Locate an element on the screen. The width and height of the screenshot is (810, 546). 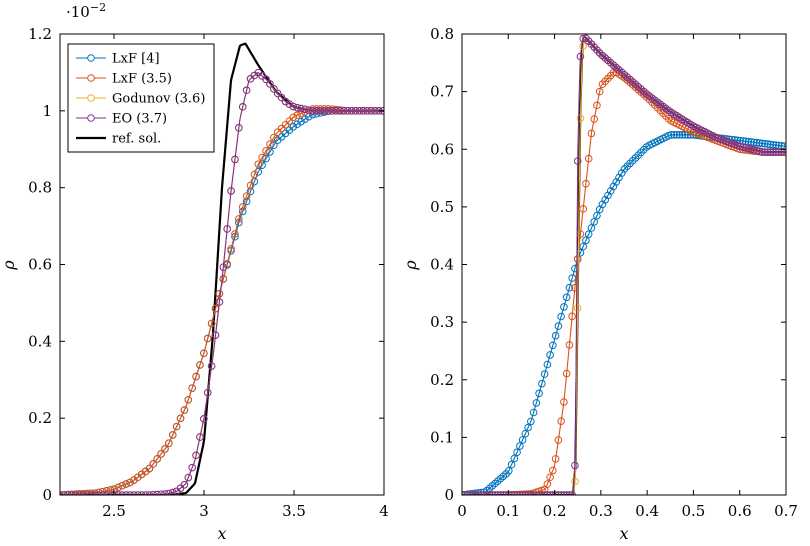
legend-label: ref. sol. is located at coordinates (136, 139).